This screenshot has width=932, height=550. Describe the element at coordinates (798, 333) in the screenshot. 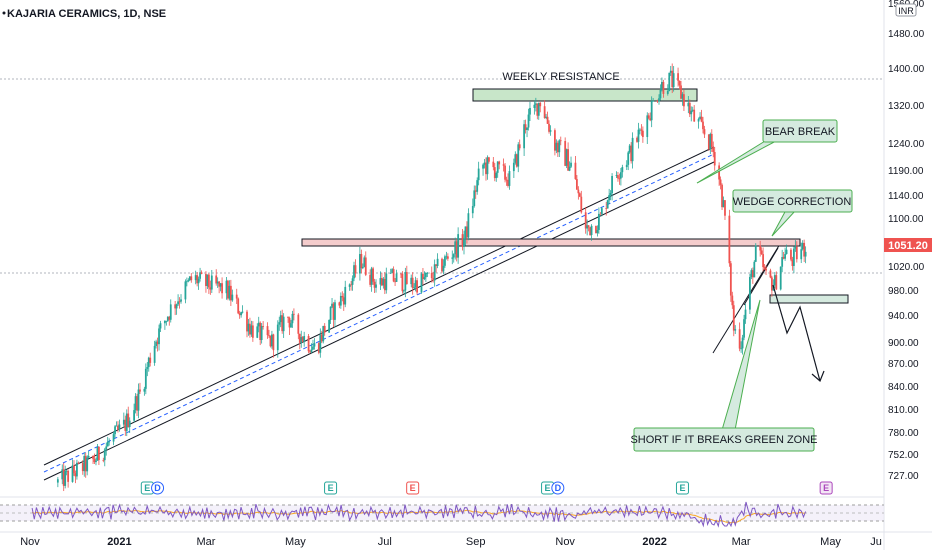

I see `projection-arrow` at that location.